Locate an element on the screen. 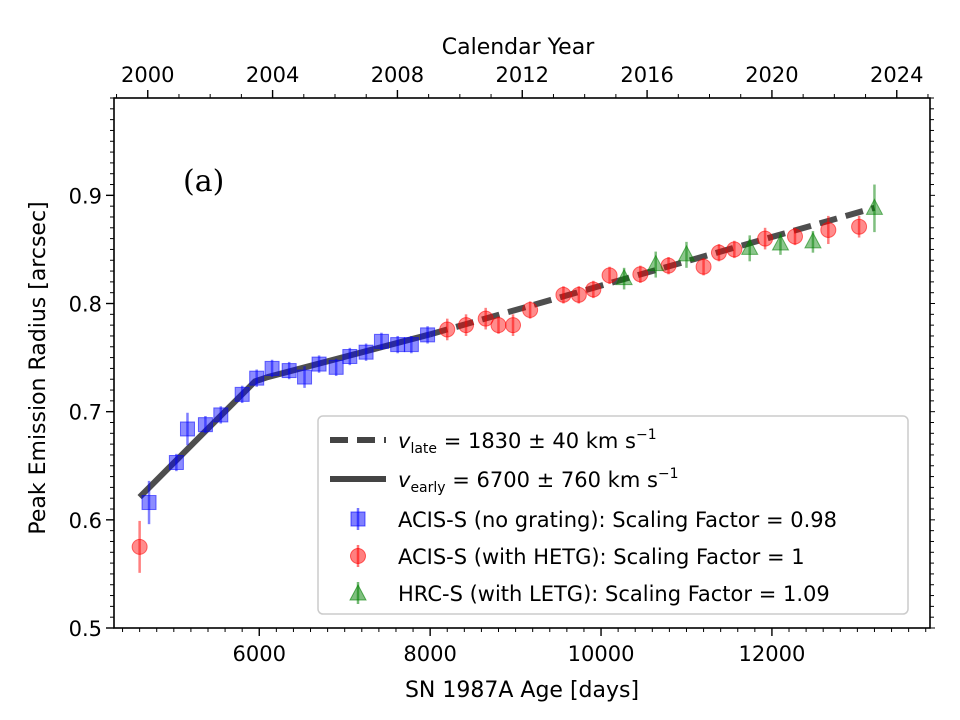 The height and width of the screenshot is (720, 960). panel-label: (a) is located at coordinates (203, 181).